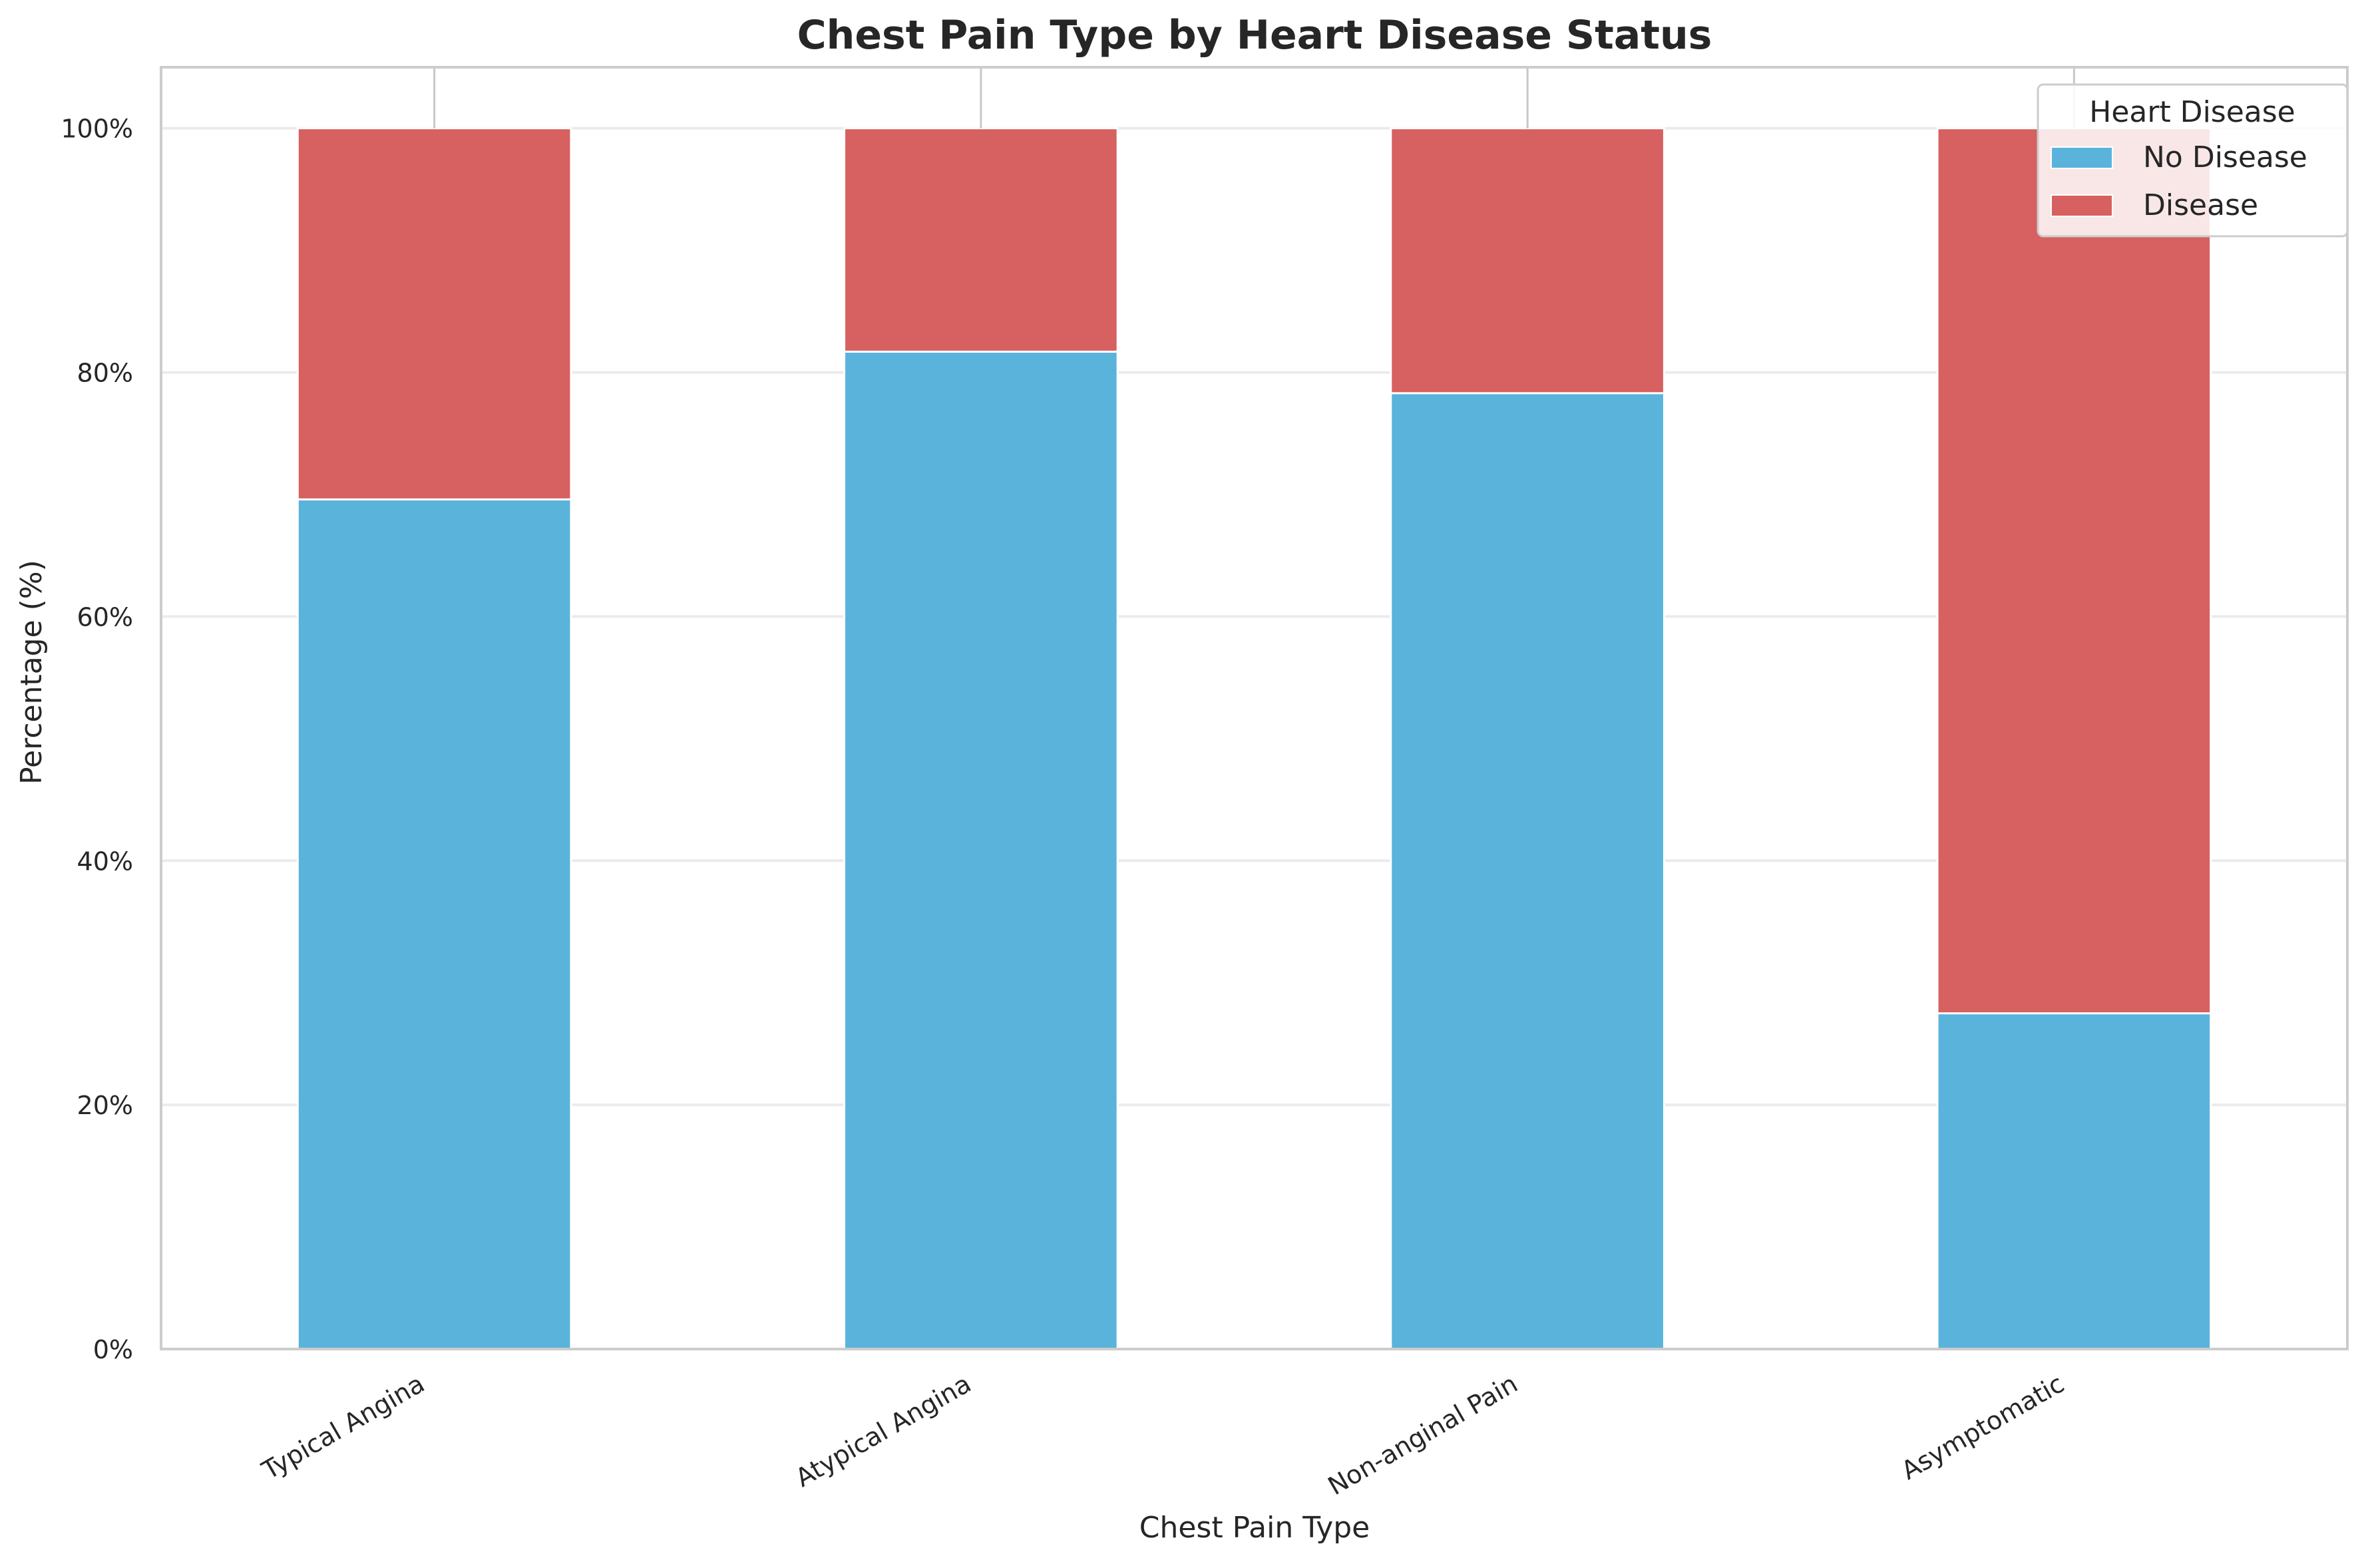 The height and width of the screenshot is (1568, 2364). Describe the element at coordinates (2192, 112) in the screenshot. I see `legend-title: Heart Disease` at that location.